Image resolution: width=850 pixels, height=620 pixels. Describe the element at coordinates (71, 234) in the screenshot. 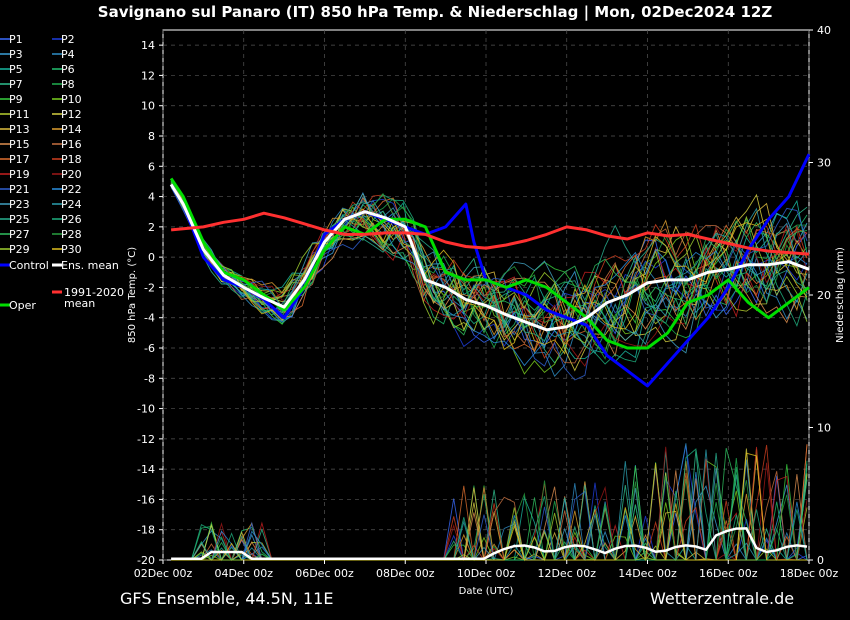

I see `legend-label-p28: P28` at that location.